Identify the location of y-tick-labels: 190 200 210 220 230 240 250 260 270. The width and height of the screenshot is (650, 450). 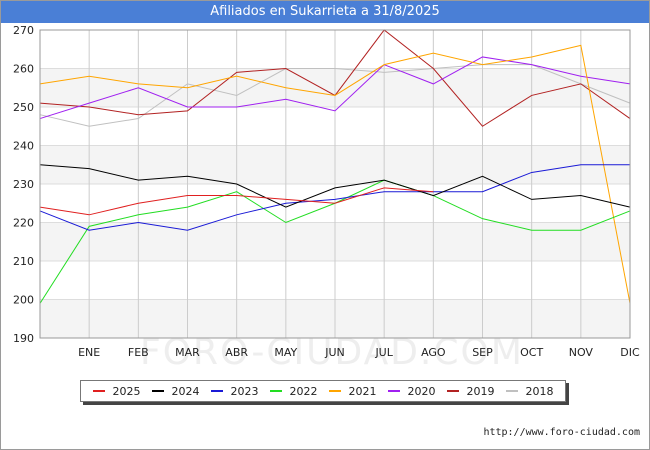
(23, 184).